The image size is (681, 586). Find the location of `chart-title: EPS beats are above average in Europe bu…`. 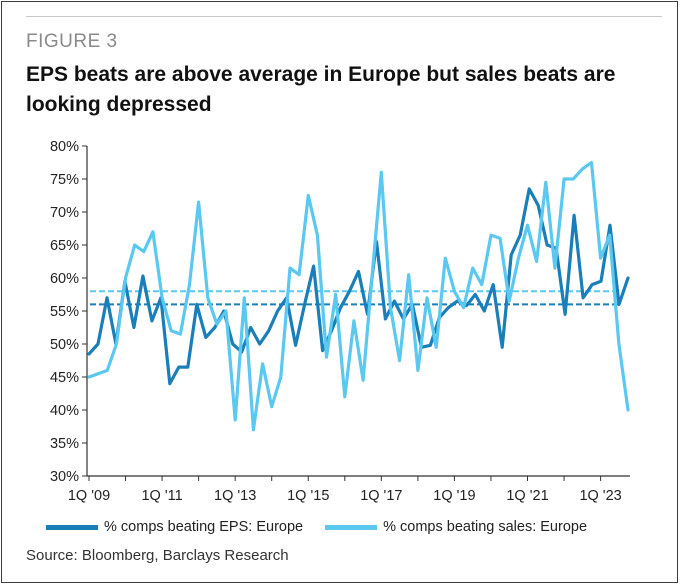

chart-title: EPS beats are above average in Europe bu… is located at coordinates (321, 89).